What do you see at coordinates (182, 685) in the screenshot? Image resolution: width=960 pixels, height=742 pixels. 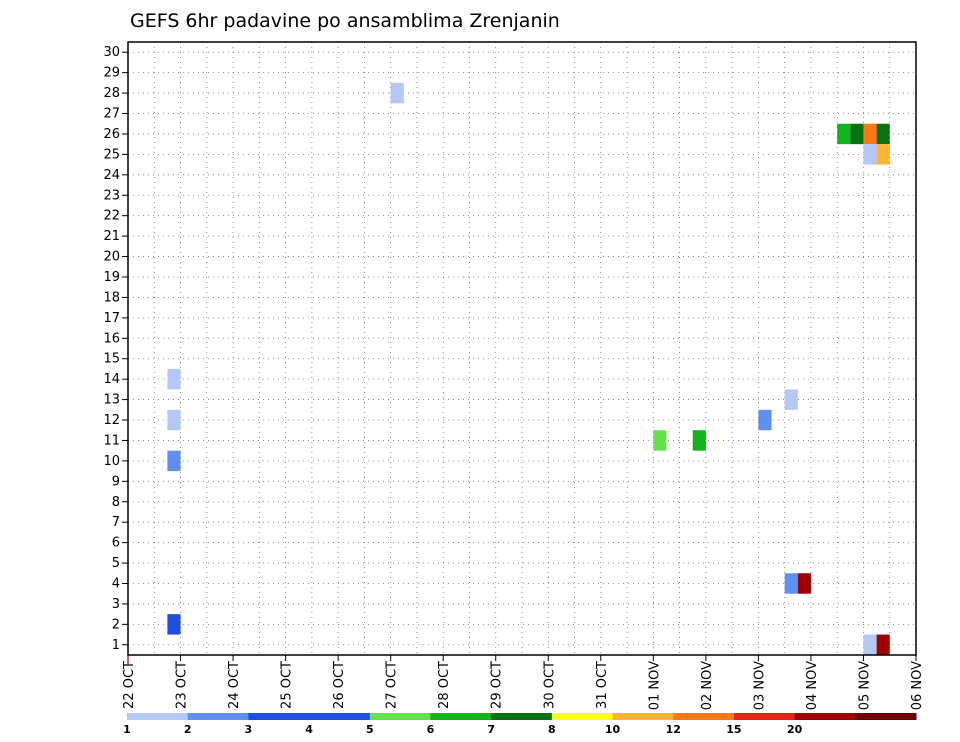 I see `x-tick-label: 23 OCT` at bounding box center [182, 685].